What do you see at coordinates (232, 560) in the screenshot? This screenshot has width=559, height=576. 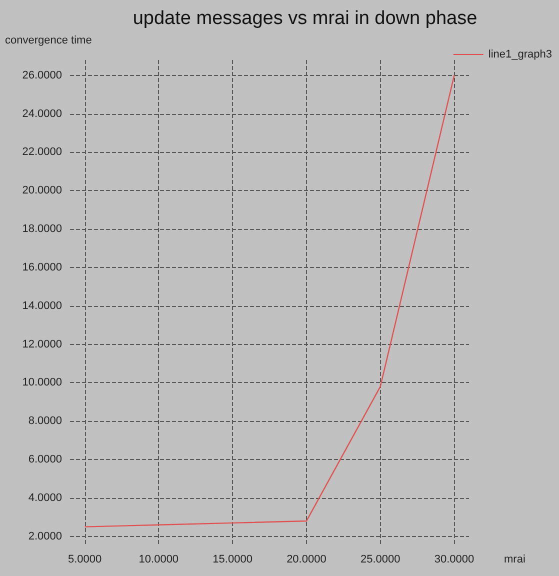 I see `x-tick-label: 15.0000` at bounding box center [232, 560].